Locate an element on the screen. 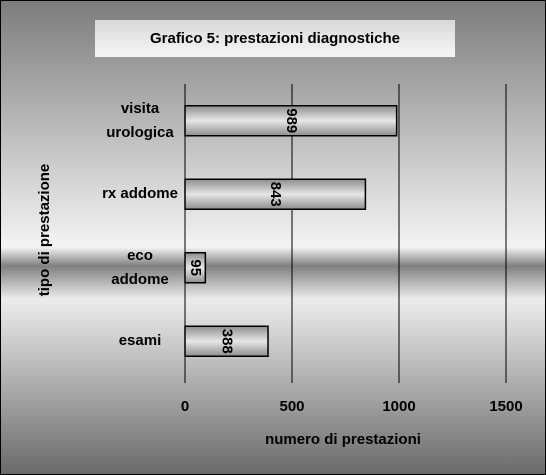 The width and height of the screenshot is (546, 475). y-tick-label: rx addome is located at coordinates (140, 194).